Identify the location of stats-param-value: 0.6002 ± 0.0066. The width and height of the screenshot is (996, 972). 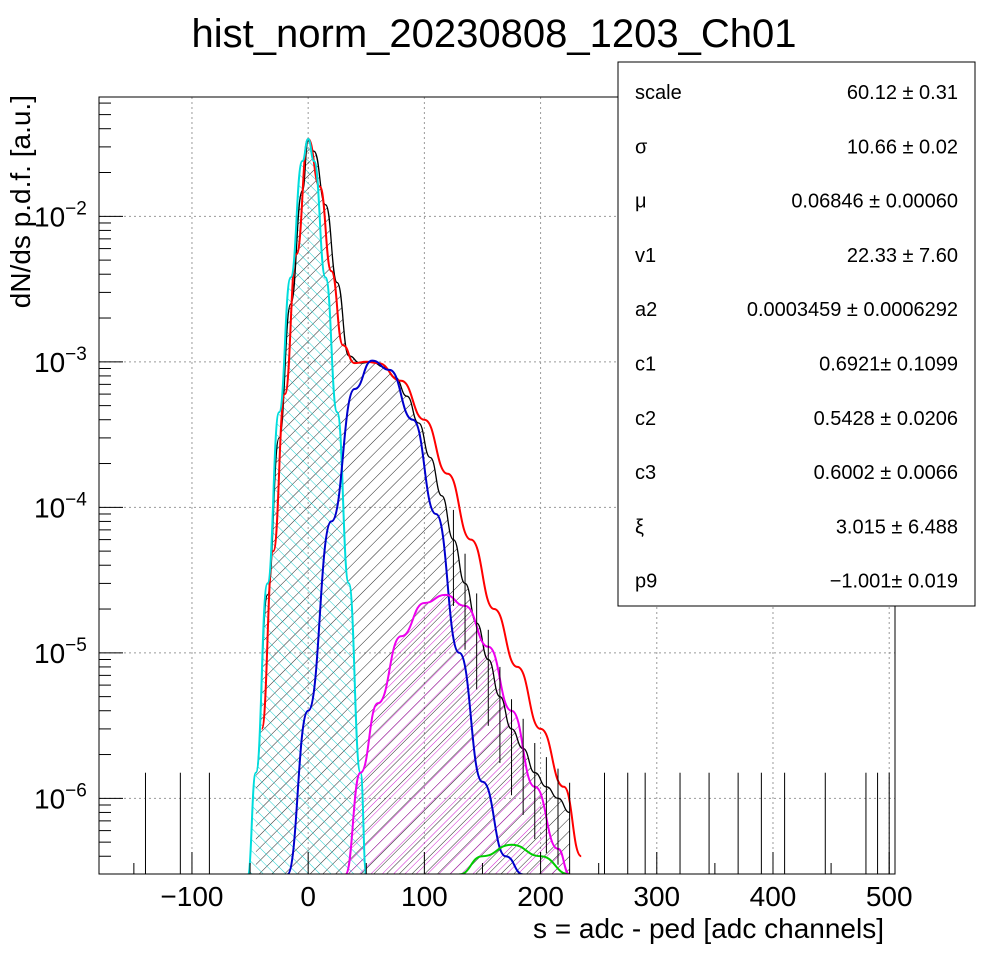
(886, 473).